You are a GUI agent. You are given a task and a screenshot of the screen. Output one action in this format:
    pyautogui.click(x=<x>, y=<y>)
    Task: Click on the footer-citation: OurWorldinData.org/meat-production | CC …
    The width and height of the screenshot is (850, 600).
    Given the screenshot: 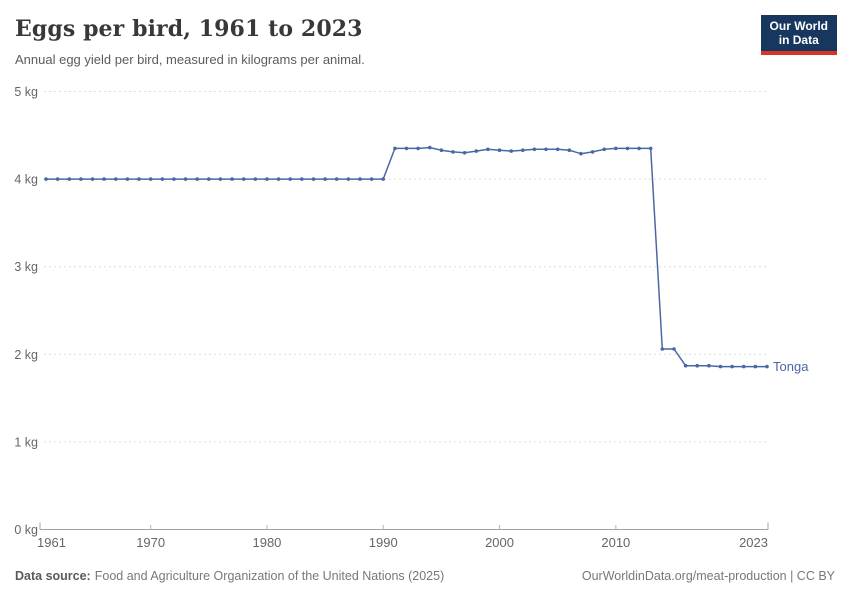 What is the action you would take?
    pyautogui.click(x=708, y=576)
    